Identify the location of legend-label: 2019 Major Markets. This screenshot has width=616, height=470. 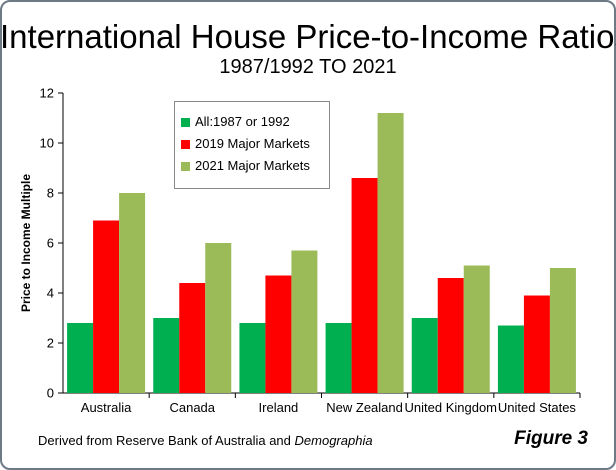
(252, 143).